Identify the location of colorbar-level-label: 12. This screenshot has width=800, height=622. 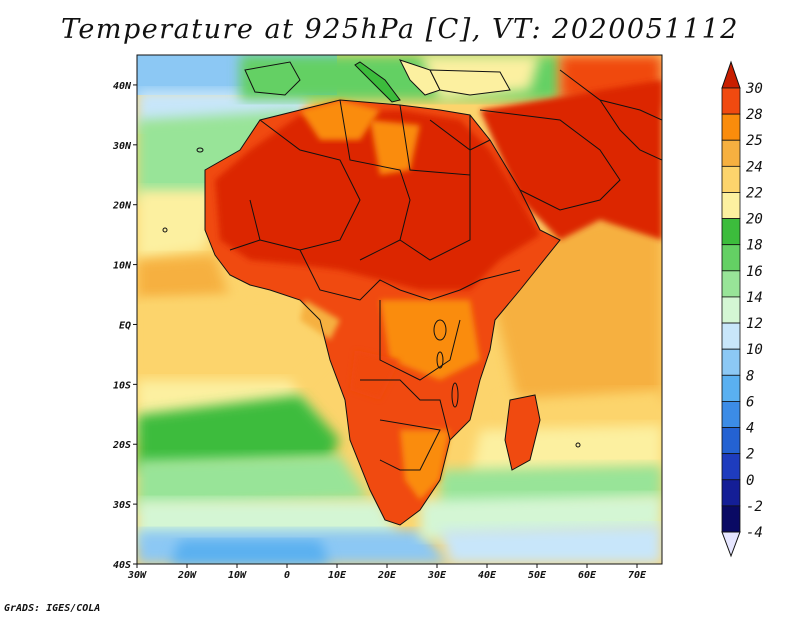
(754, 324).